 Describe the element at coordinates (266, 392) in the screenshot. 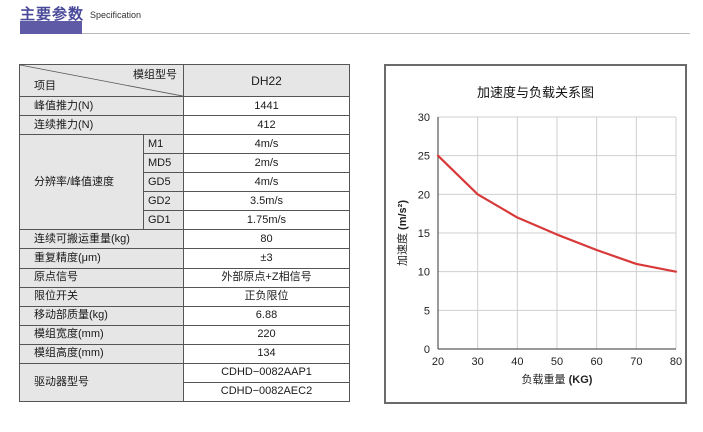

I see `driver-value: CDHD−0082AEC2` at that location.